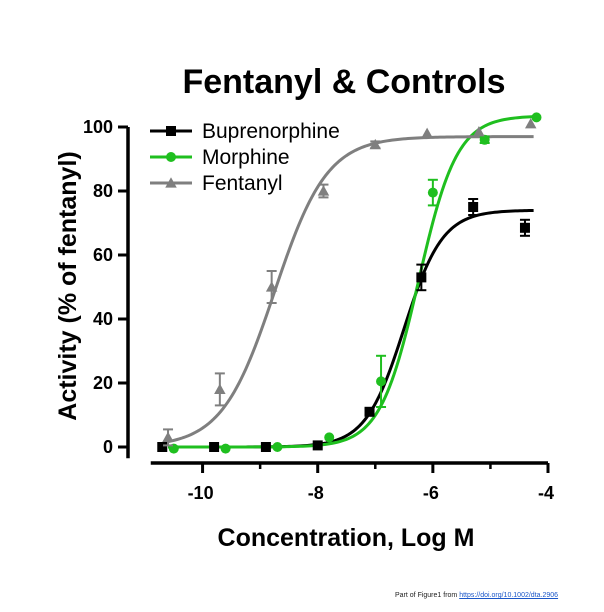 This screenshot has height=612, width=604. What do you see at coordinates (201, 493) in the screenshot?
I see `x-tick-label: -10` at bounding box center [201, 493].